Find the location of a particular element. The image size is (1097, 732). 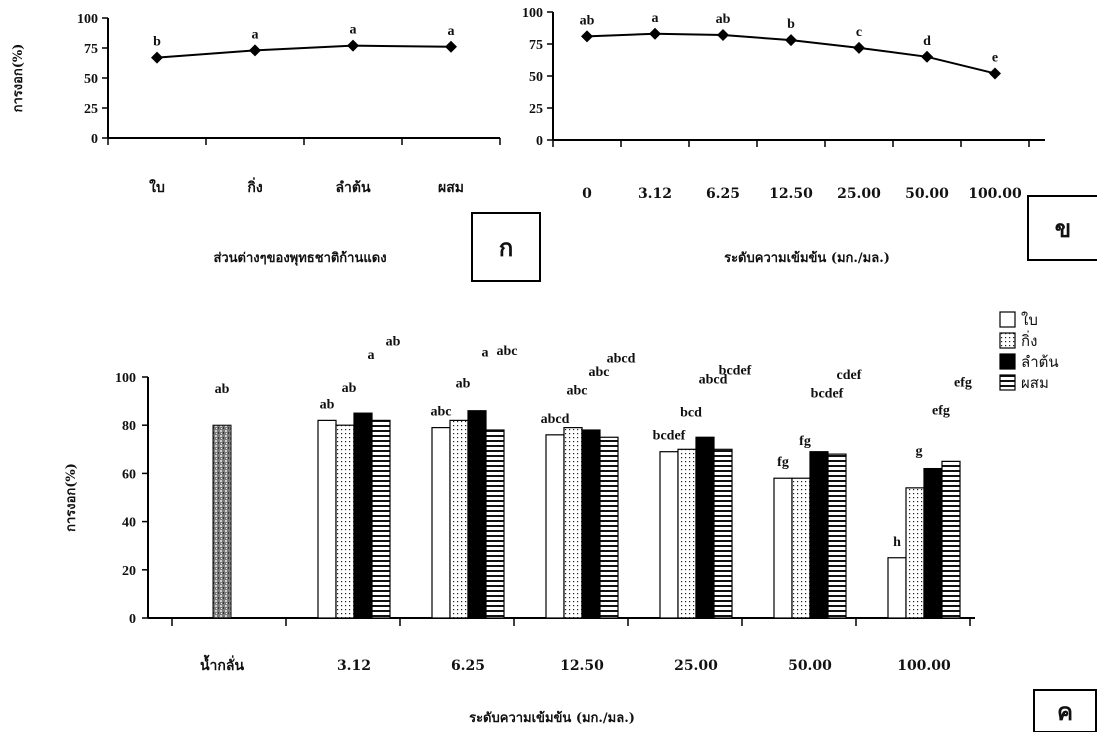

panel-label-box is located at coordinates (1062, 228).